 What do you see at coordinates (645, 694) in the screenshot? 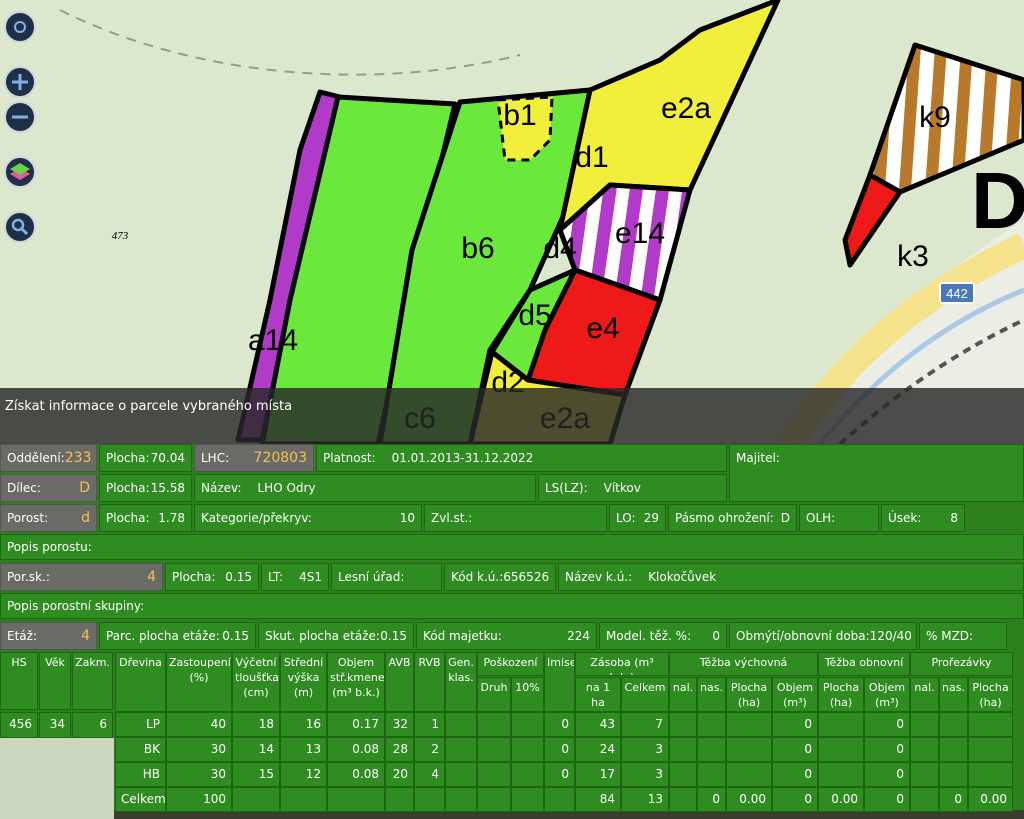
I see `table-subheader: Celkem` at bounding box center [645, 694].